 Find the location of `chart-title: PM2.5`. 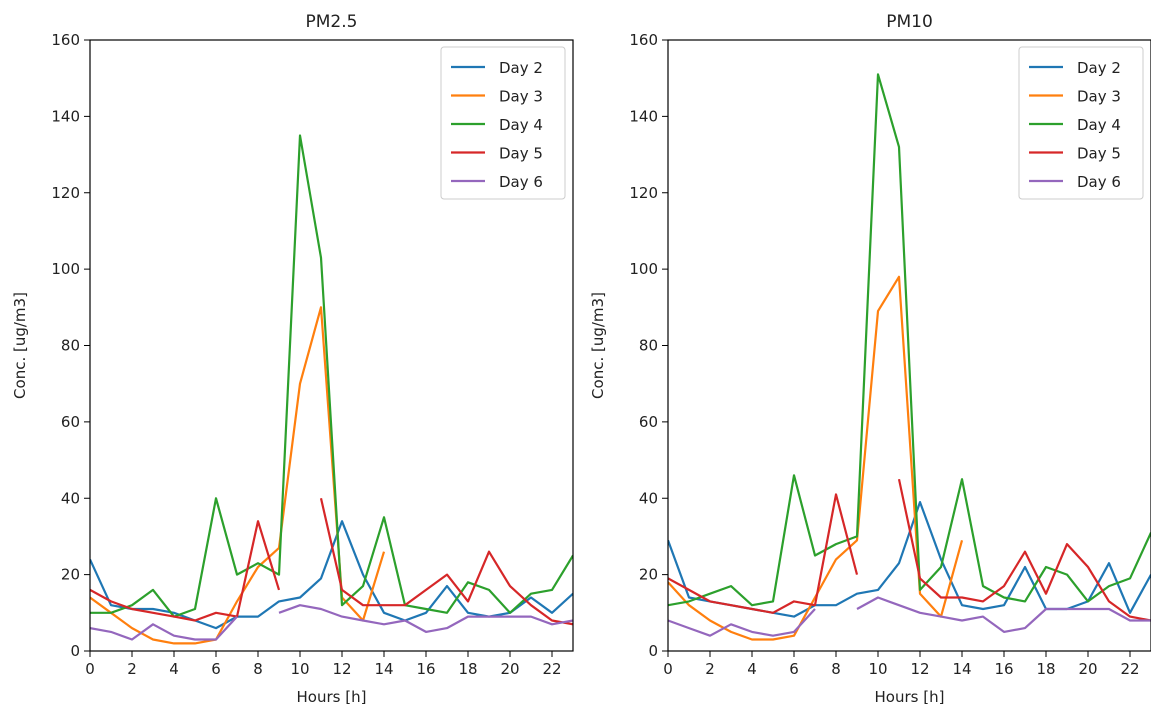

chart-title: PM2.5 is located at coordinates (332, 22).